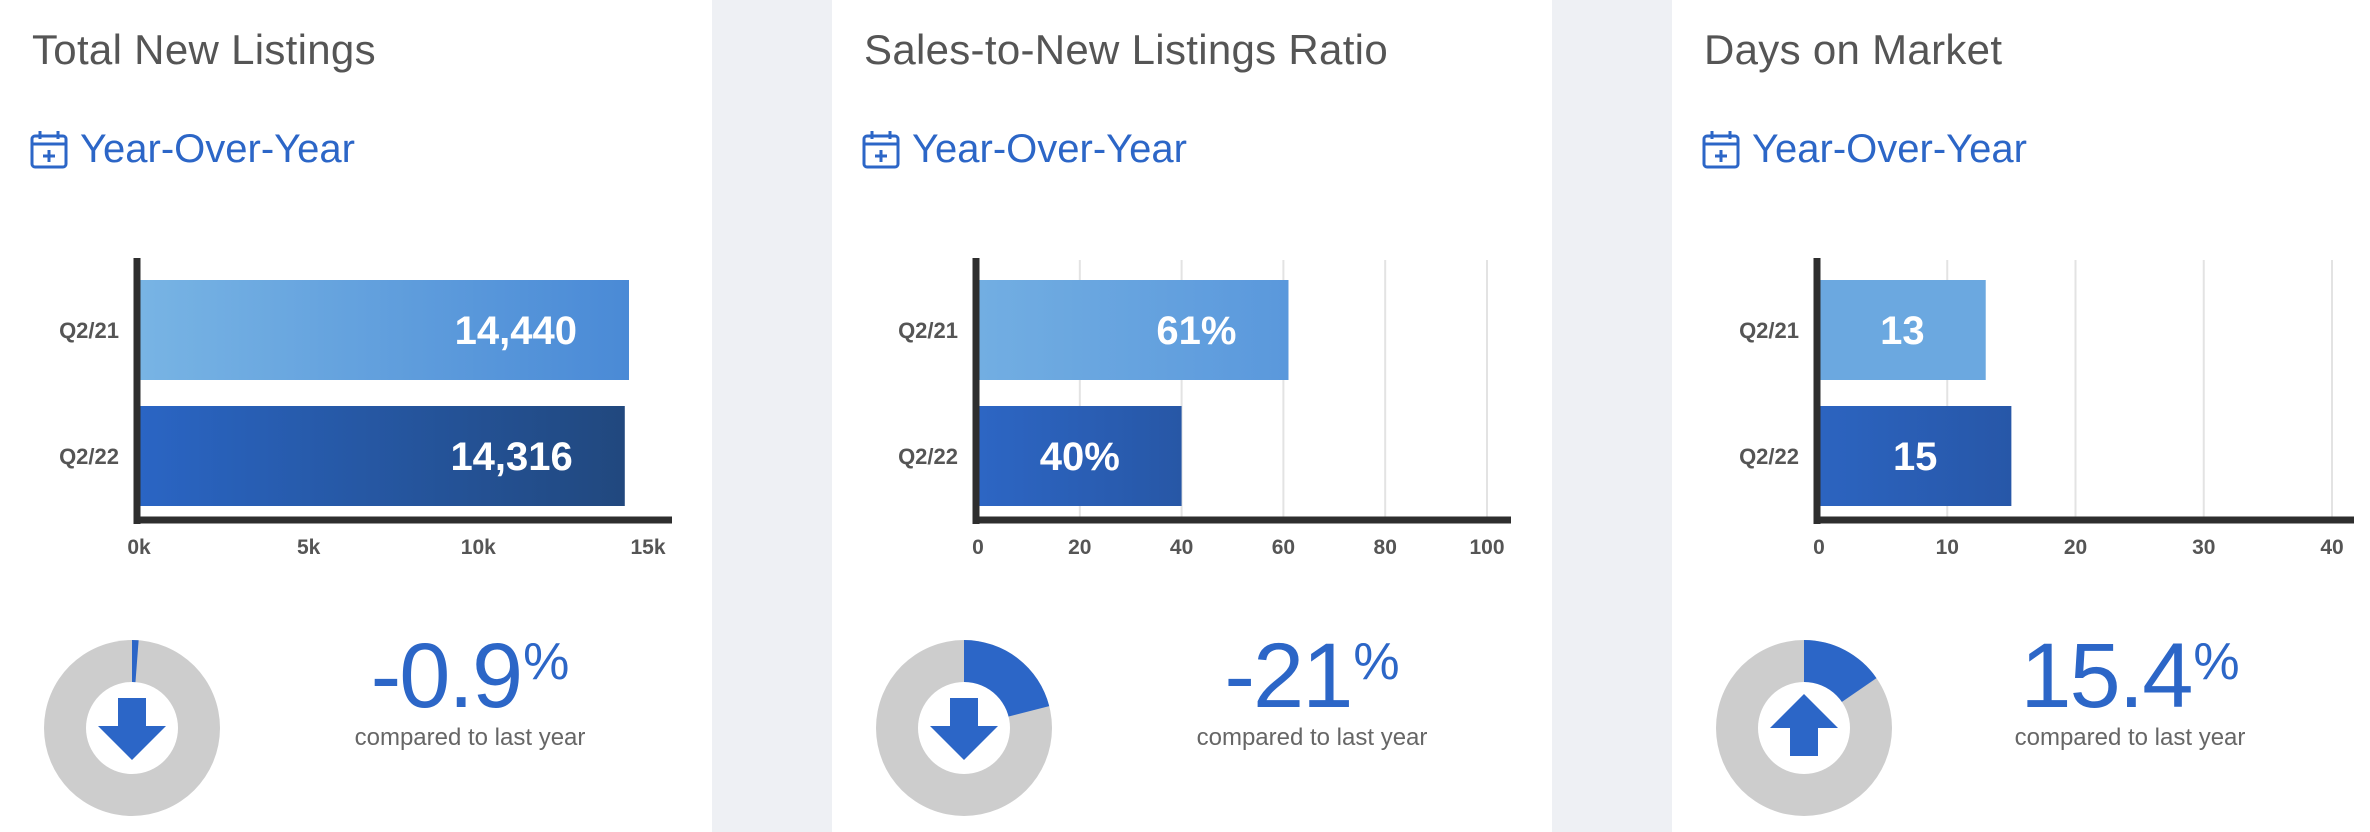 This screenshot has width=2370, height=832. What do you see at coordinates (478, 547) in the screenshot?
I see `x-tick-label: 10k` at bounding box center [478, 547].